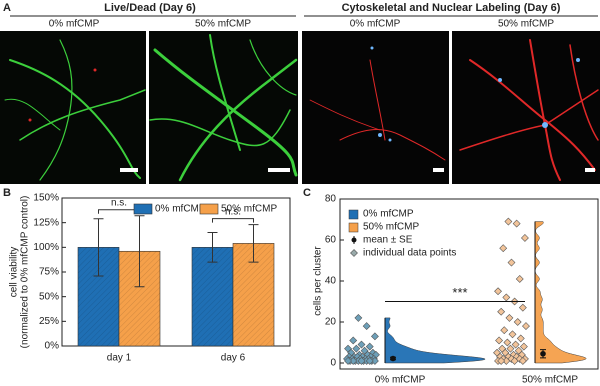 This screenshot has width=600, height=386. What do you see at coordinates (49, 321) in the screenshot?
I see `y-tick-label: 25%` at bounding box center [49, 321].